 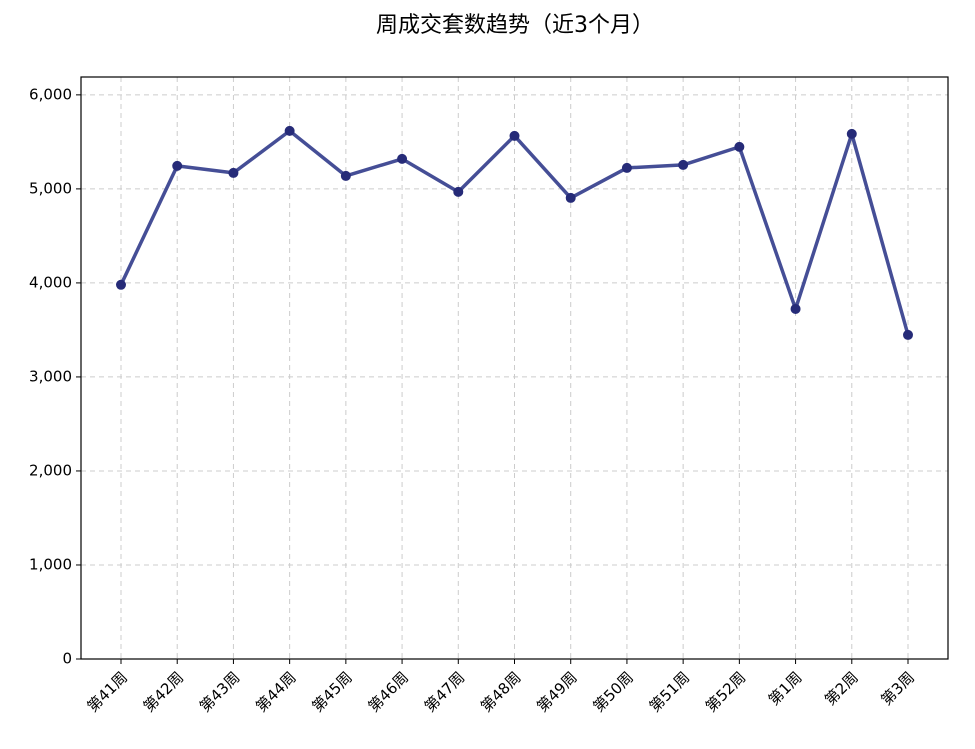 What do you see at coordinates (331, 691) in the screenshot?
I see `x-tick-label: 第45周` at bounding box center [331, 691].